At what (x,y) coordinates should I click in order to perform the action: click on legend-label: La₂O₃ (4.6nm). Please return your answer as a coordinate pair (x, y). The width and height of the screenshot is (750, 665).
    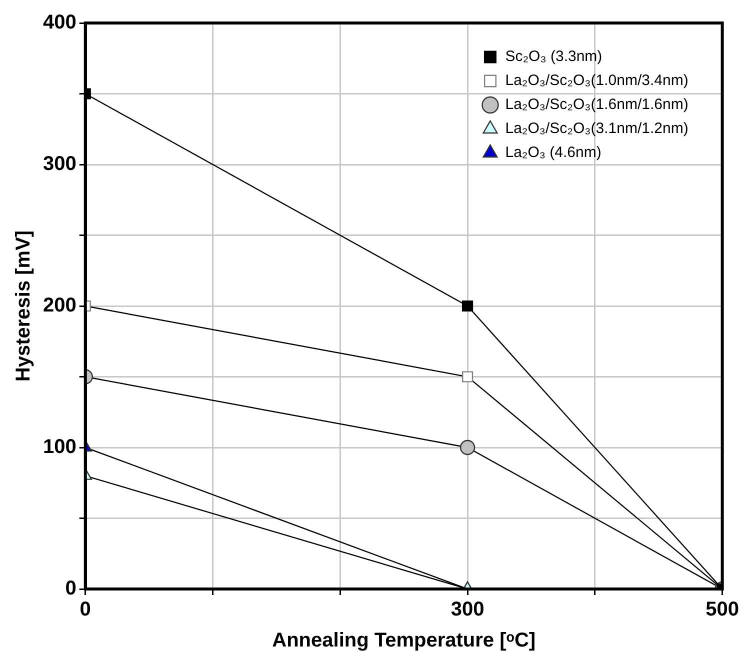
    Looking at the image, I should click on (553, 153).